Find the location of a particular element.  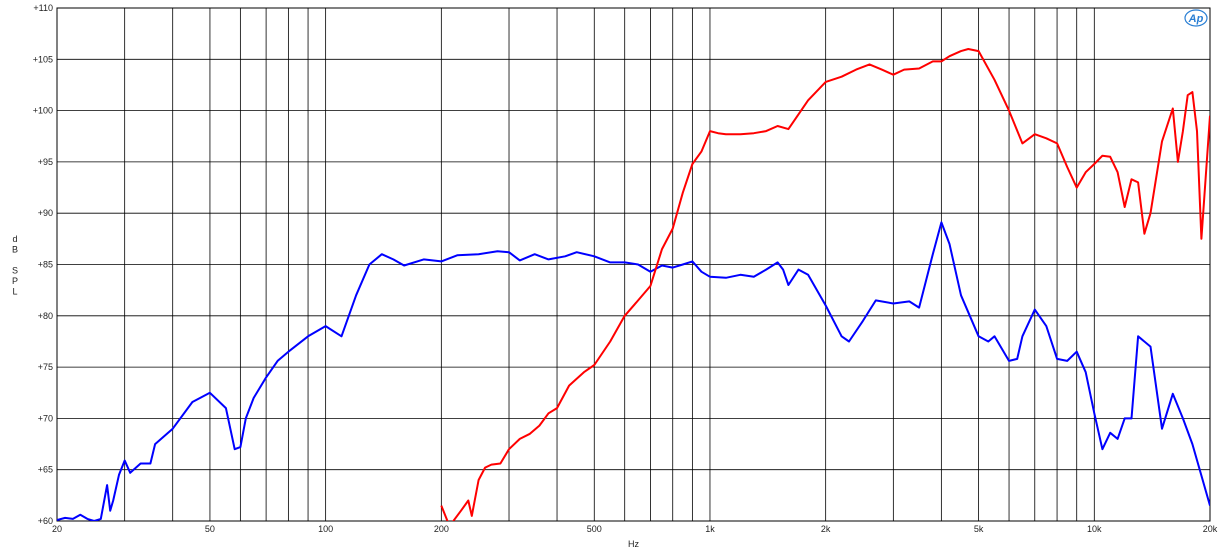

y-tick-label: +85 is located at coordinates (45, 265).